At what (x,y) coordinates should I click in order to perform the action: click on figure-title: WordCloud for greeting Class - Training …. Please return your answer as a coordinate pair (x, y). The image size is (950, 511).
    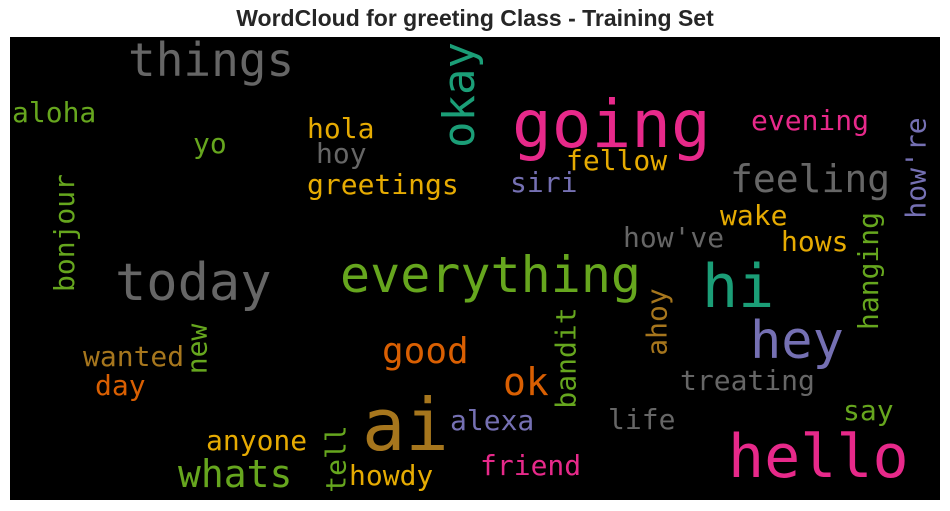
    Looking at the image, I should click on (475, 18).